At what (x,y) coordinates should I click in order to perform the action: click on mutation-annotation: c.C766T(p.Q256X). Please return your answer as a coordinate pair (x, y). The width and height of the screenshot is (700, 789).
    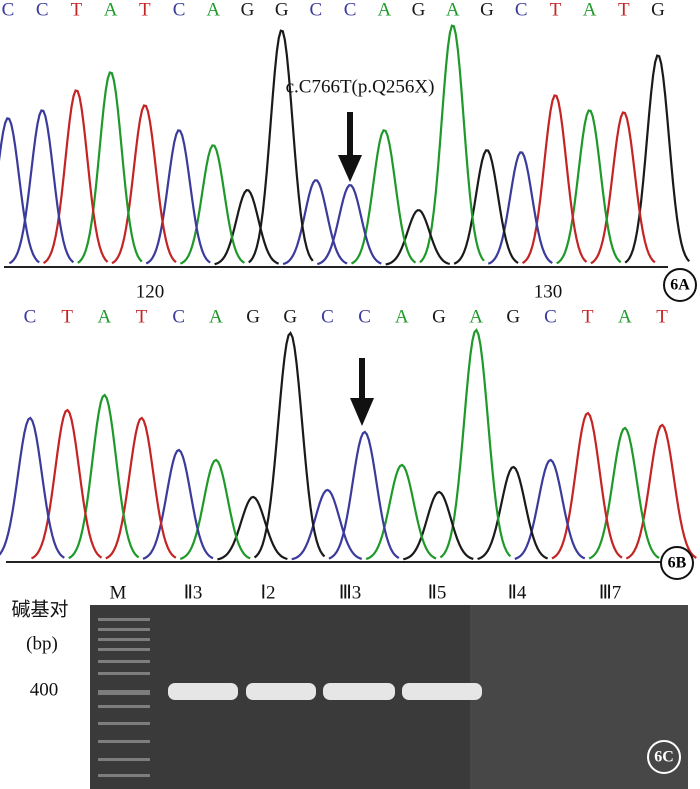
    Looking at the image, I should click on (360, 86).